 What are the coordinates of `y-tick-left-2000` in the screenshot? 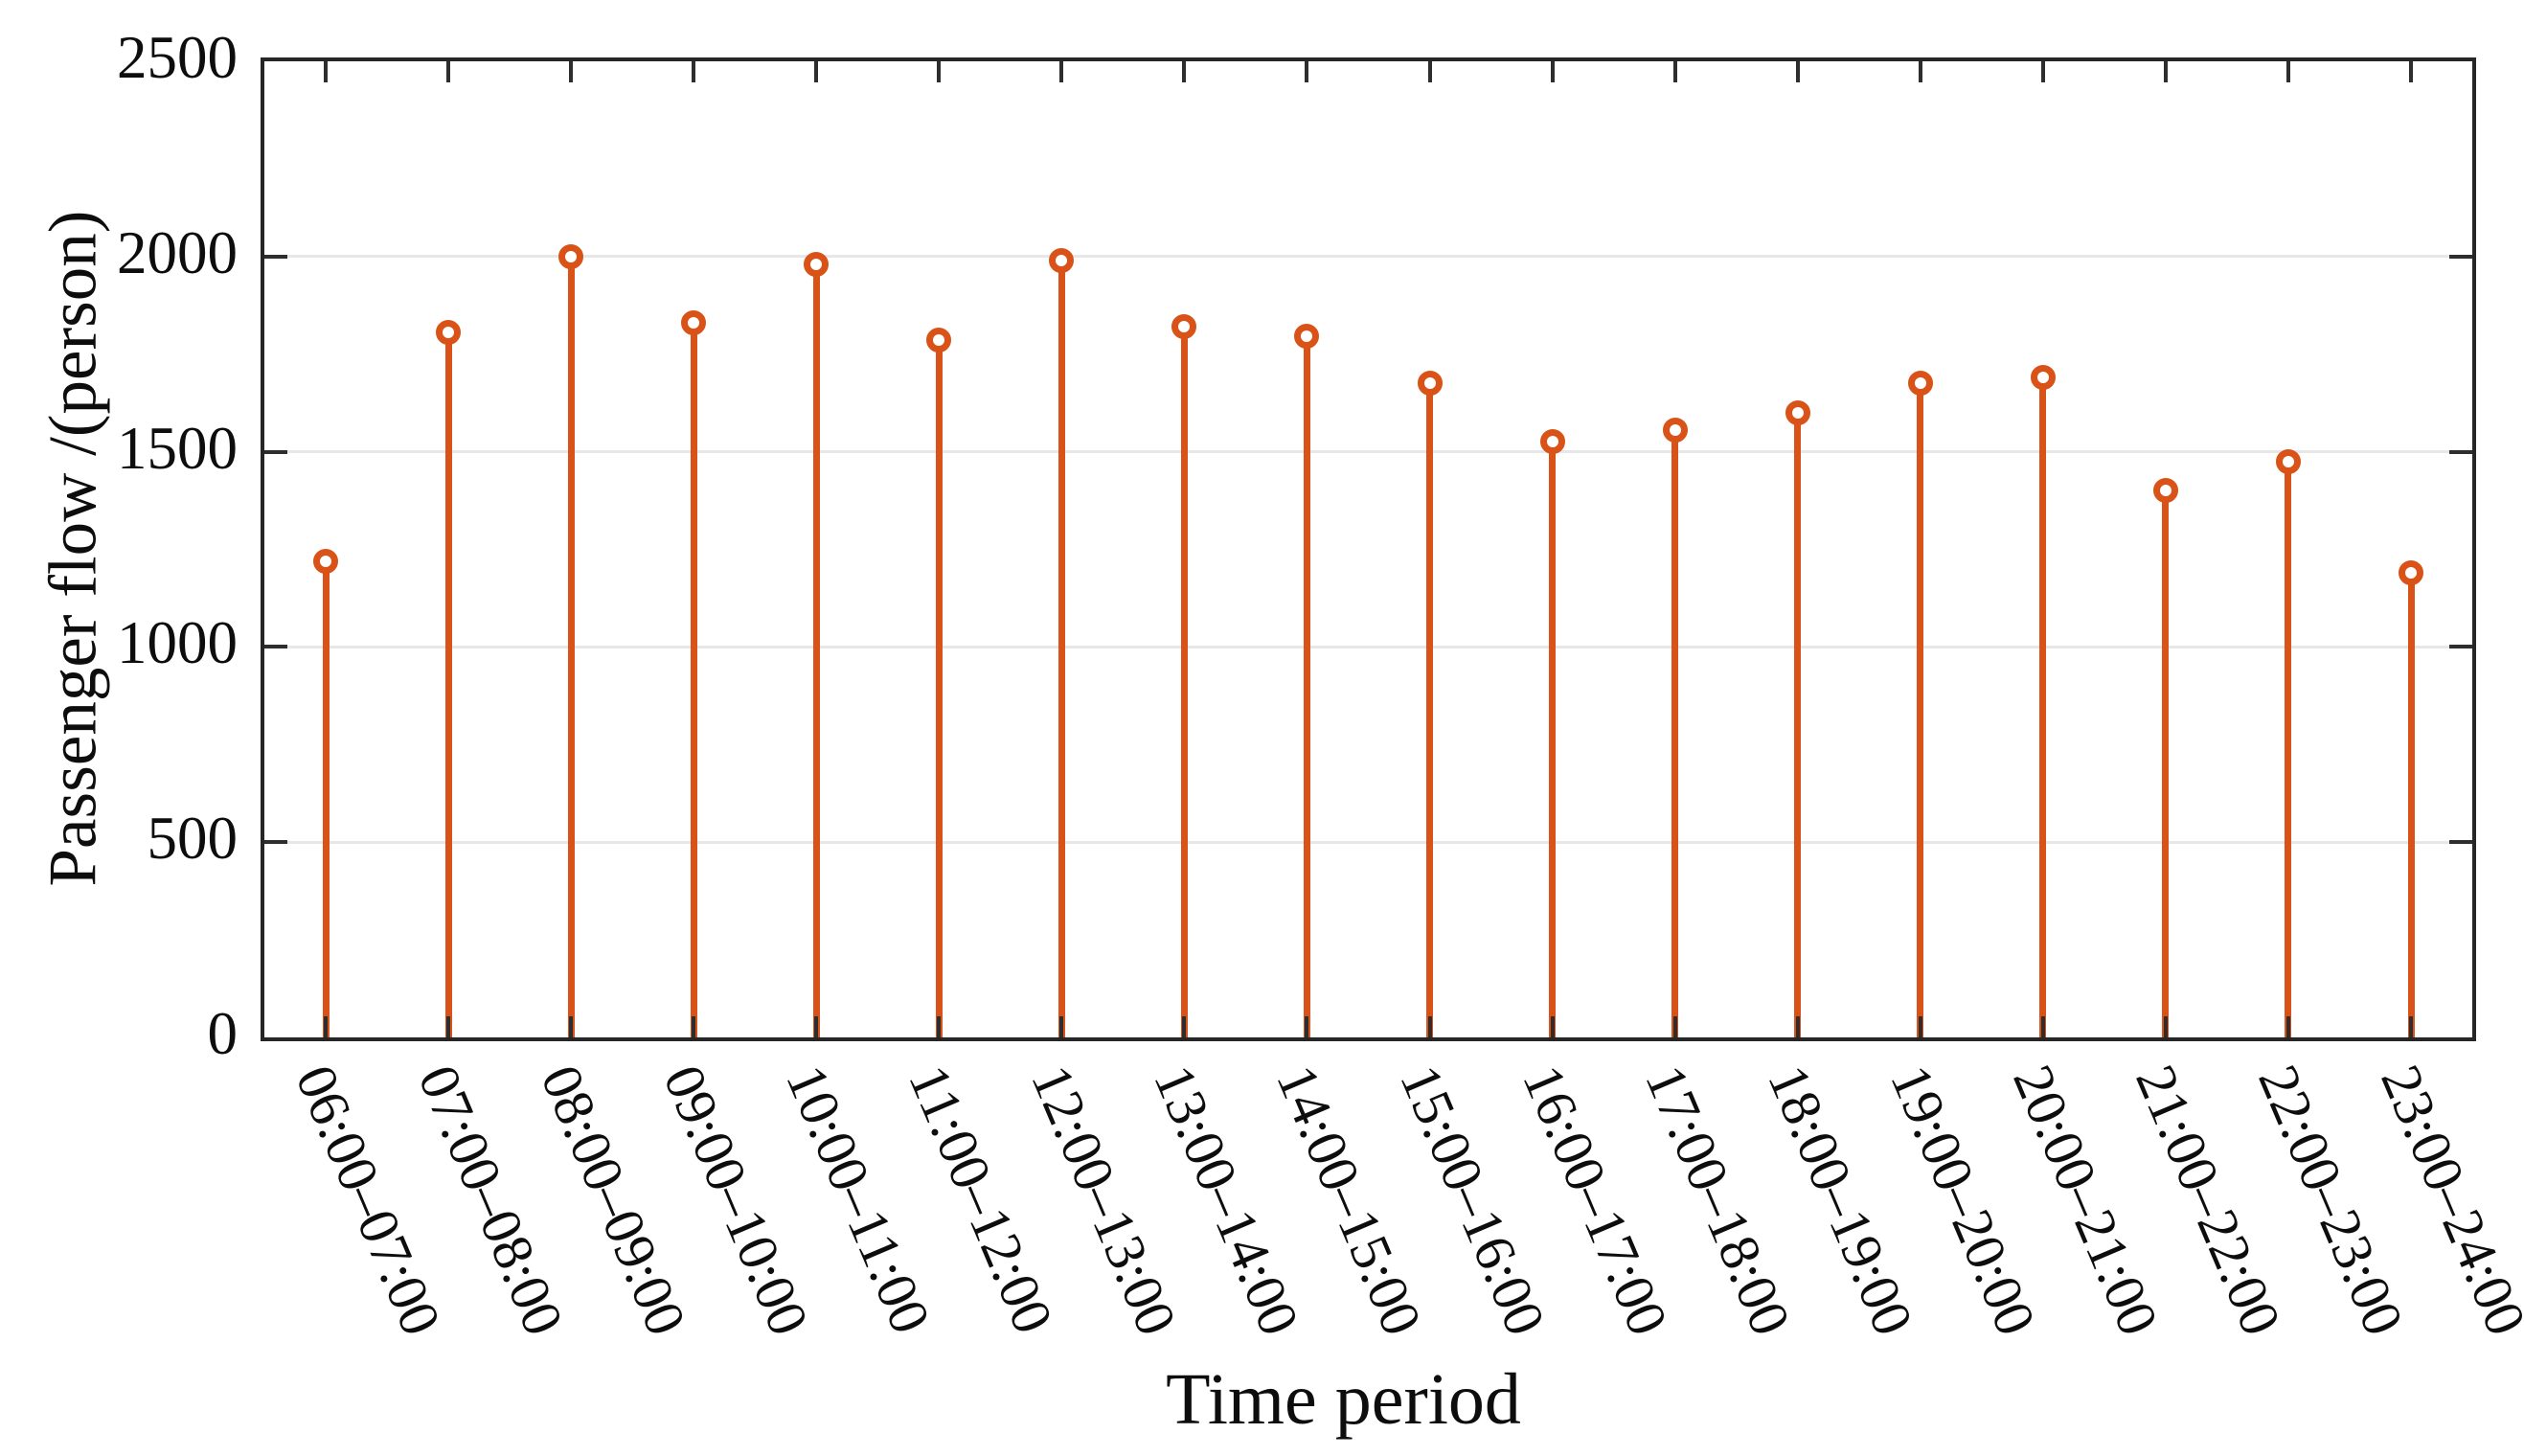 It's located at (276, 257).